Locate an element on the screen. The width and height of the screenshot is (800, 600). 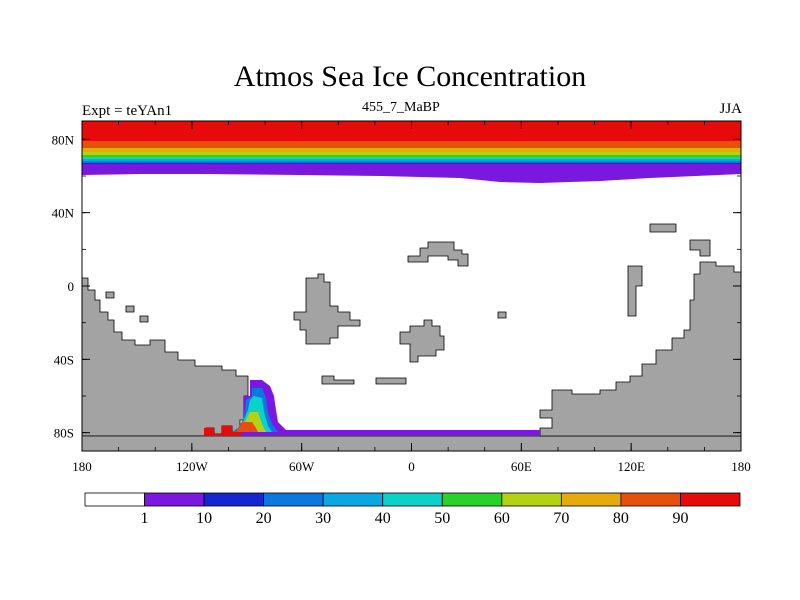
lat-tick-label: 40S is located at coordinates (64, 359).